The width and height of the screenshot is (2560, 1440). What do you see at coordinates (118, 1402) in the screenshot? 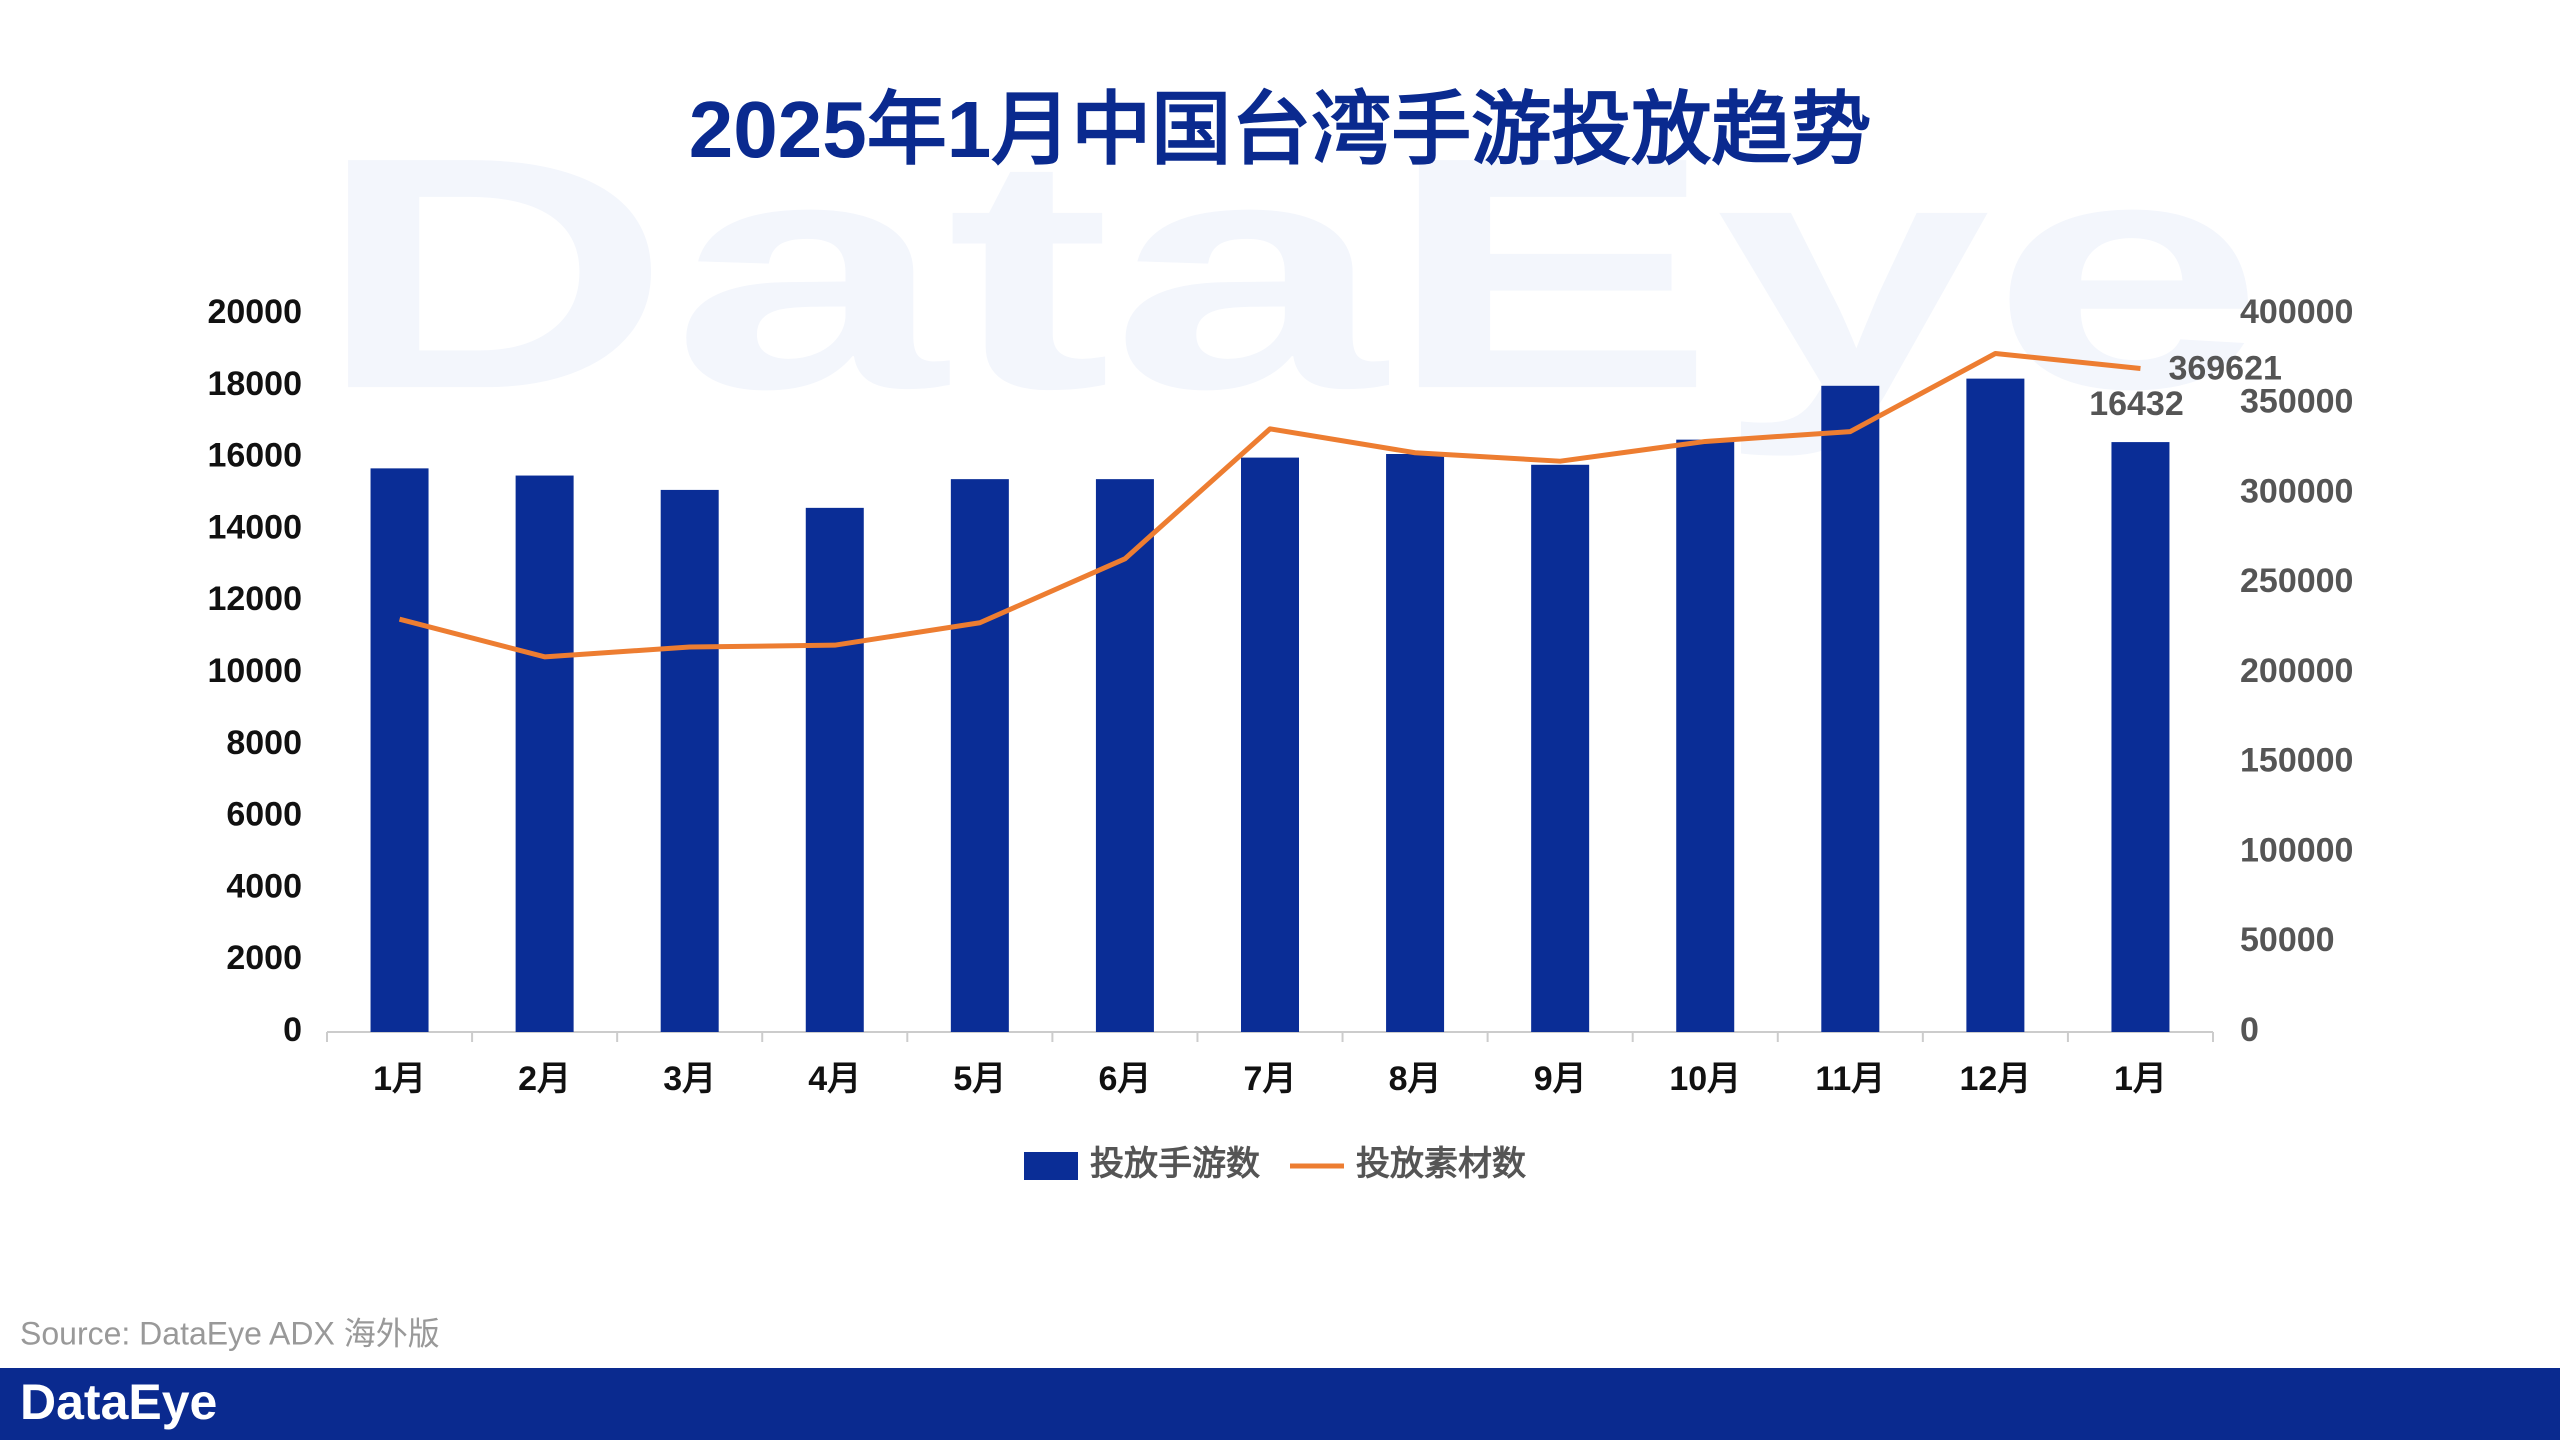
I see `brand-logo: DataEye` at bounding box center [118, 1402].